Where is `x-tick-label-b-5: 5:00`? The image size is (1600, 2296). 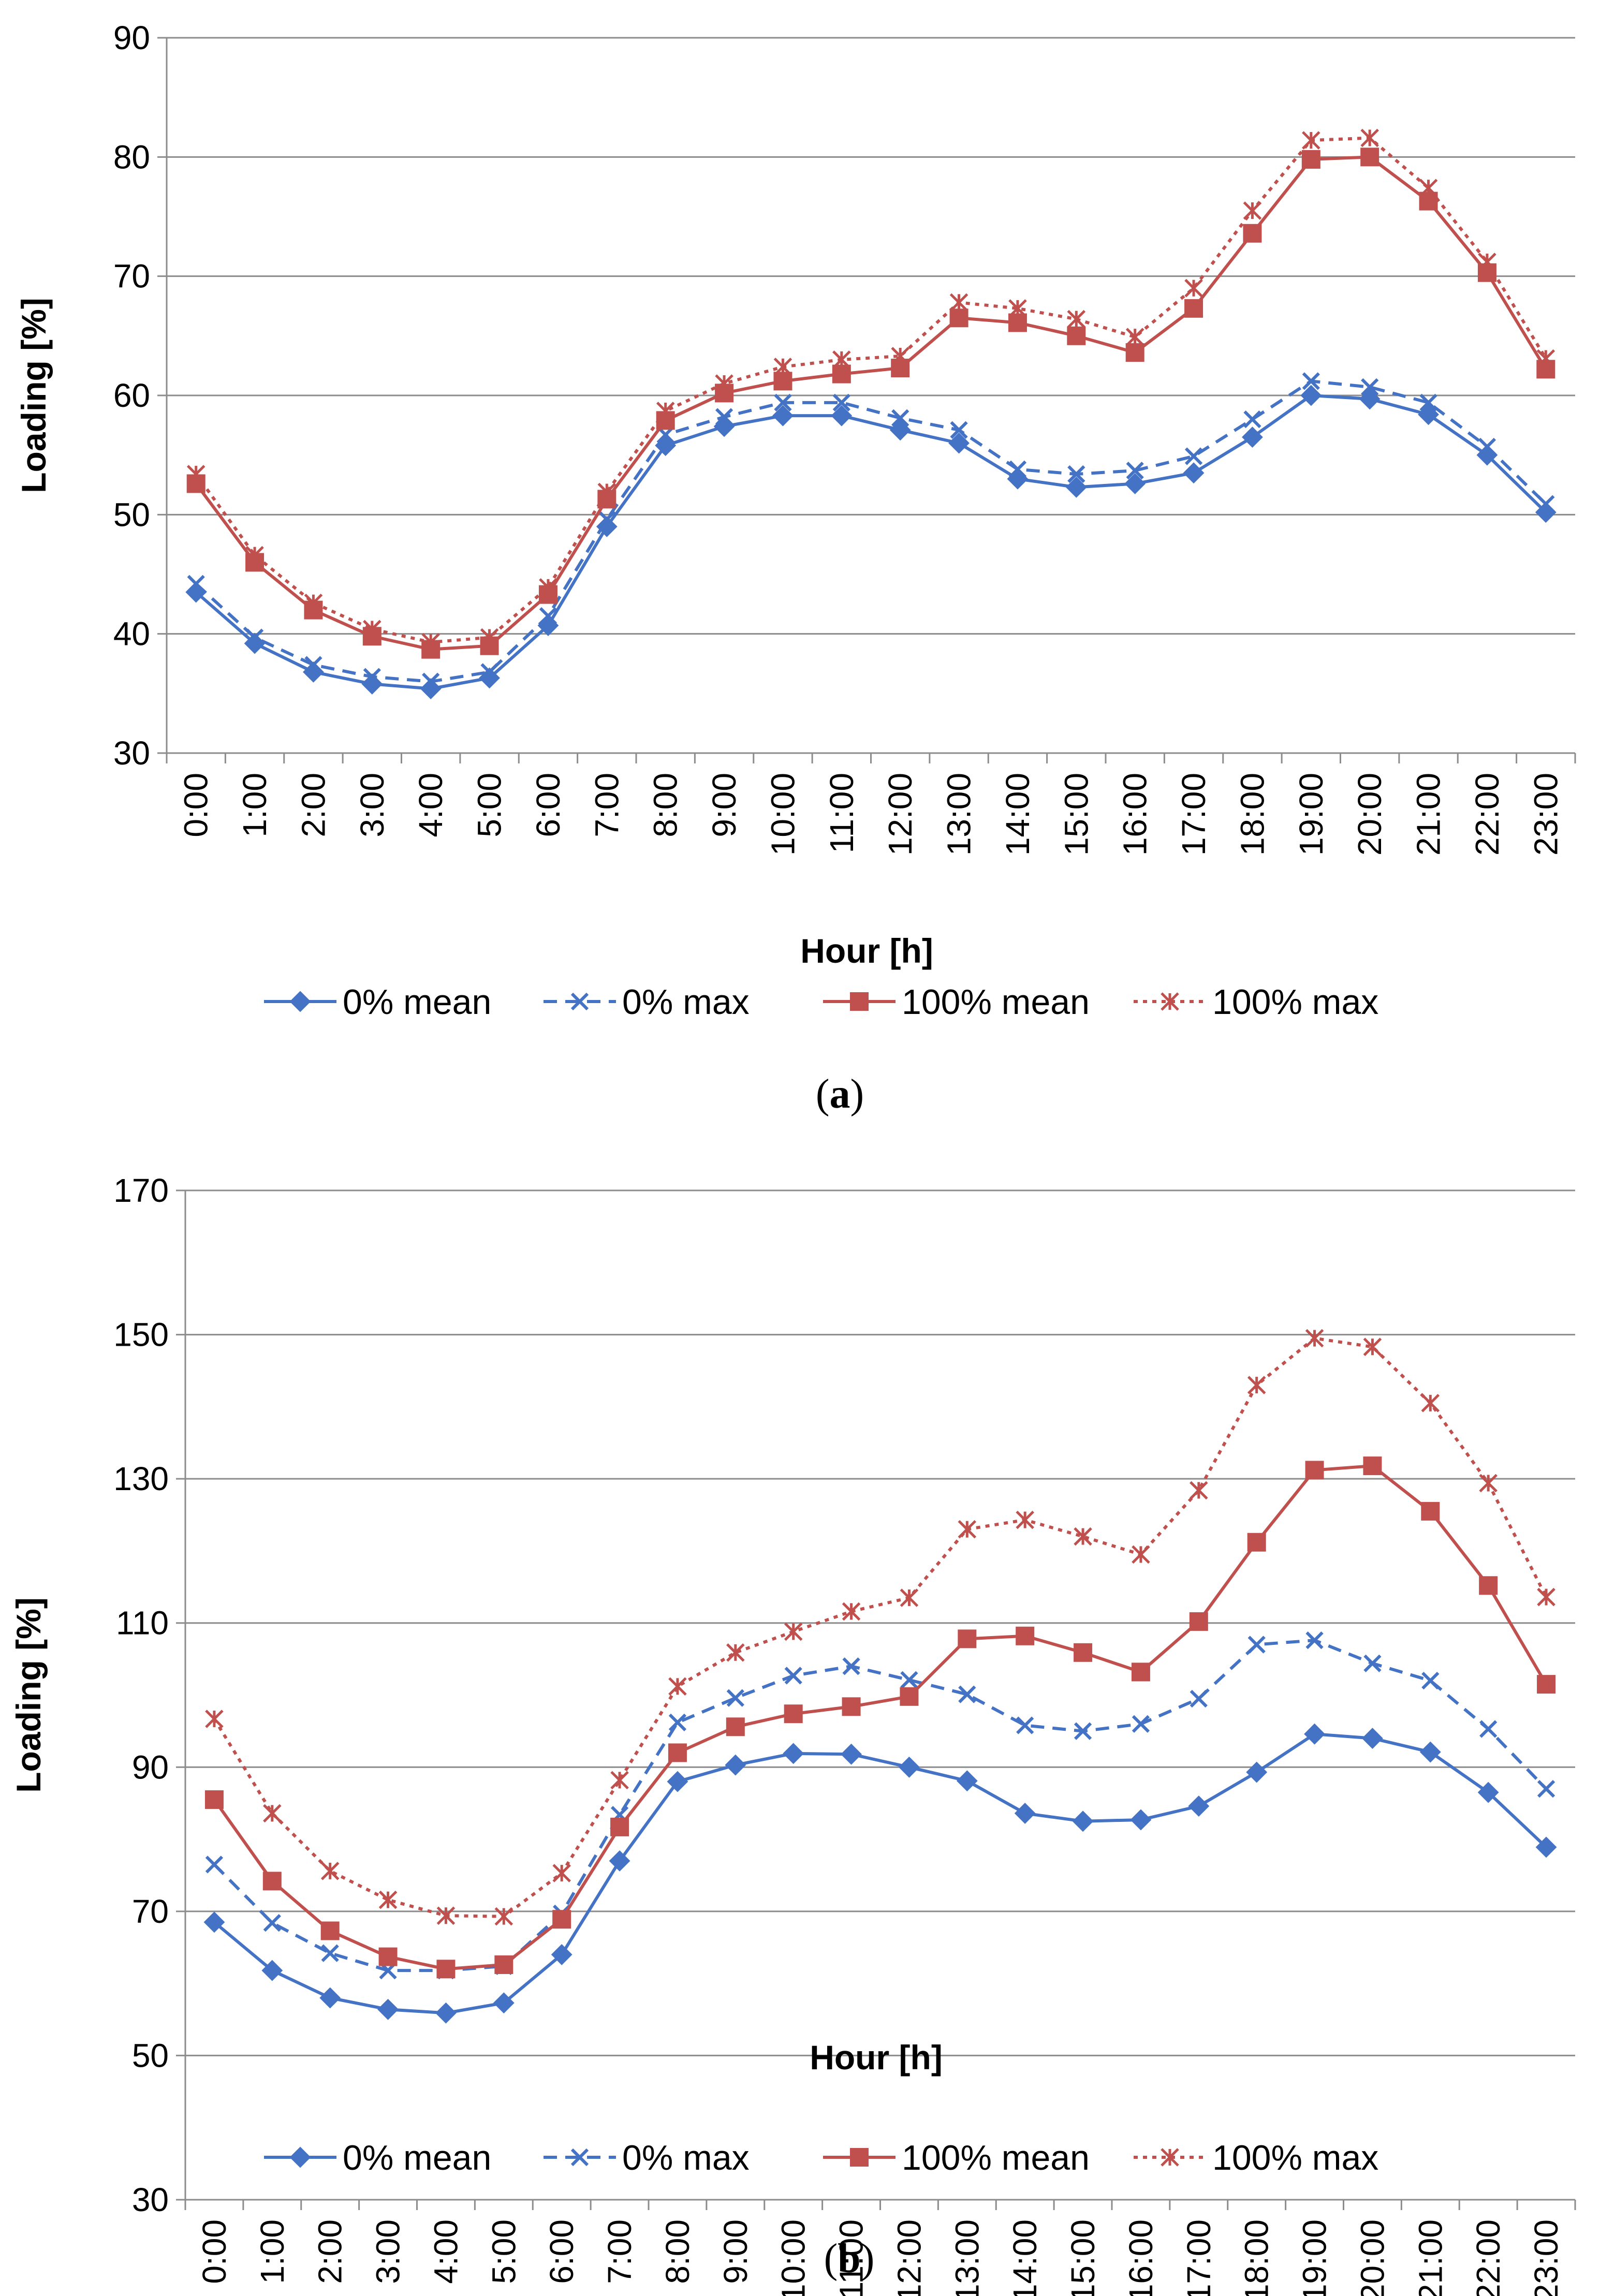 x-tick-label-b-5: 5:00 is located at coordinates (503, 2251).